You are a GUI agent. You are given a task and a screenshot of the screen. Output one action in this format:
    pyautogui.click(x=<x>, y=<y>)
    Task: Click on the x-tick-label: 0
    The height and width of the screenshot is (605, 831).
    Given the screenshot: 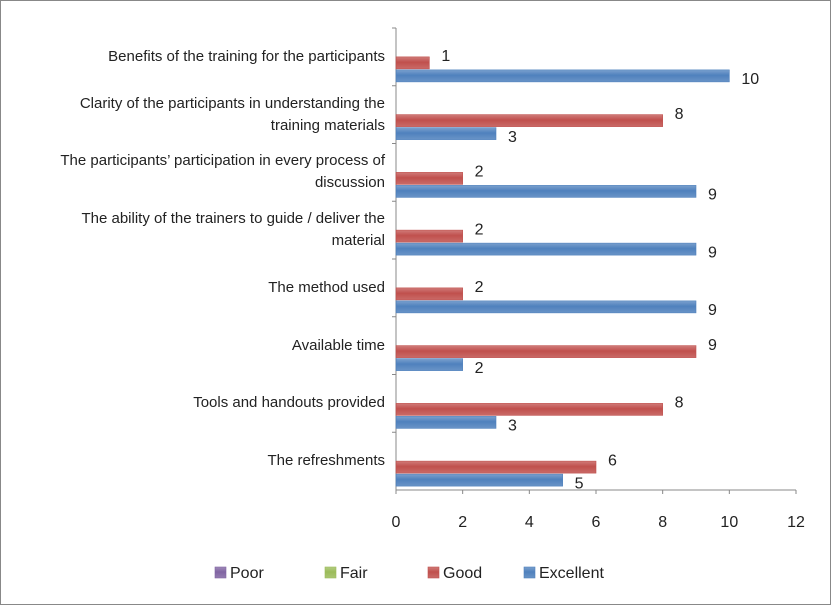 What is the action you would take?
    pyautogui.click(x=396, y=522)
    